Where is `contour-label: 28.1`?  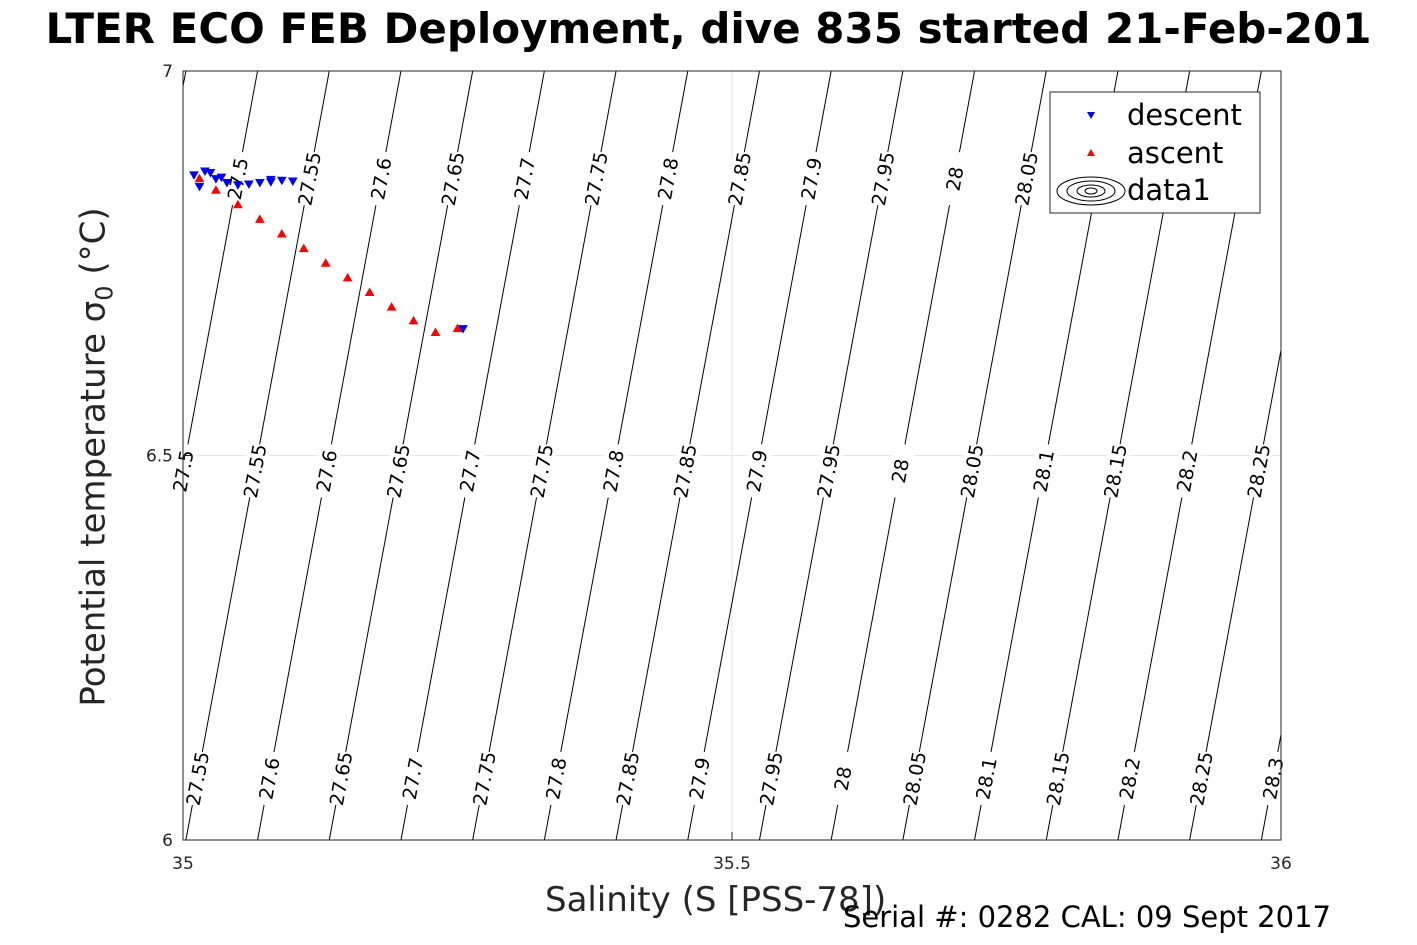 contour-label: 28.1 is located at coordinates (986, 778).